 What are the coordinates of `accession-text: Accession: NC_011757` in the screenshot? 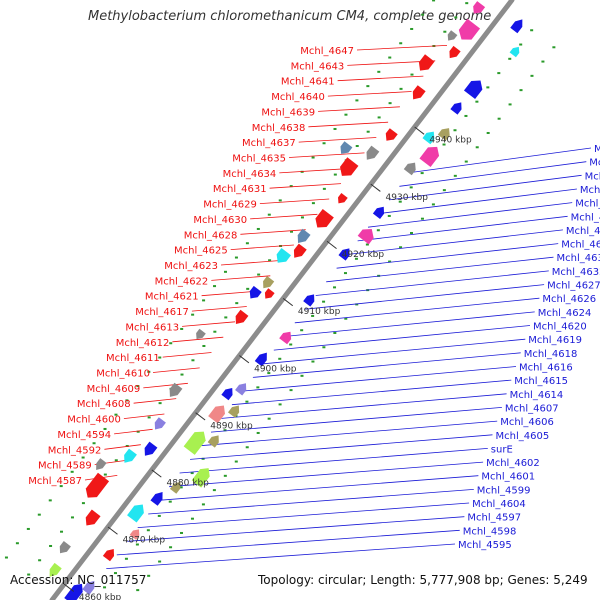 It's located at (78, 580).